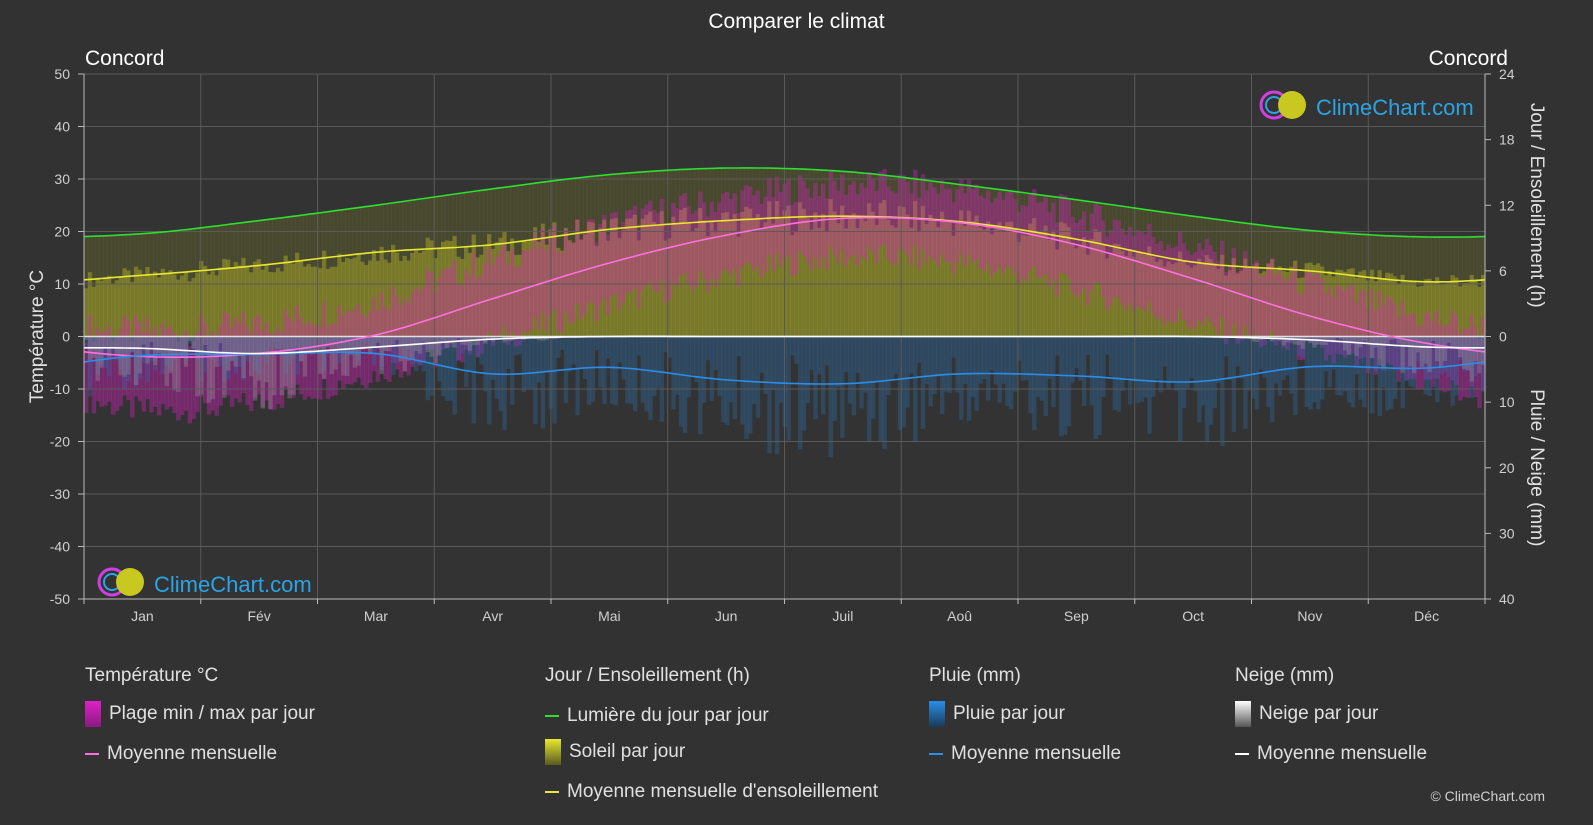 Image resolution: width=1593 pixels, height=825 pixels. Describe the element at coordinates (784, 345) in the screenshot. I see `snow-mean-line` at that location.